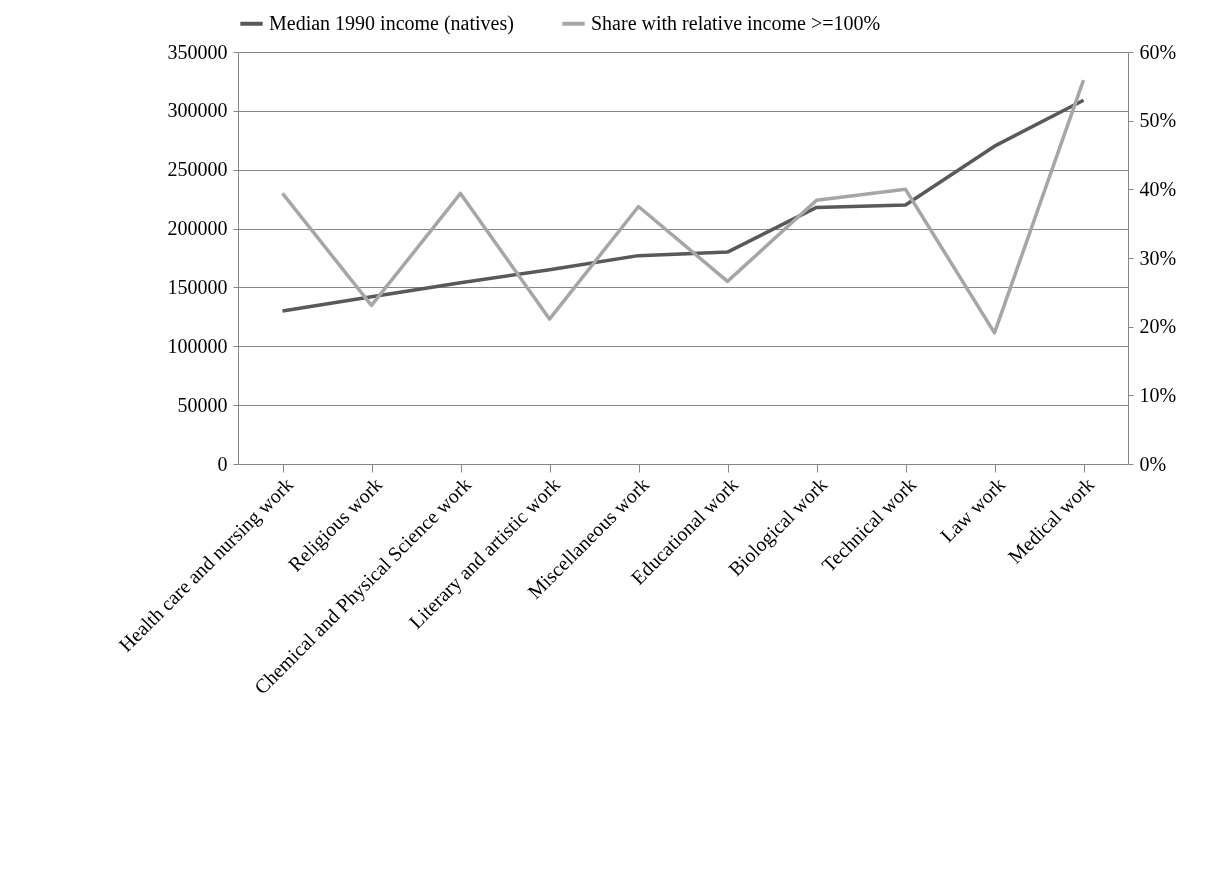  Describe the element at coordinates (197, 345) in the screenshot. I see `y-tick-label: 100000` at that location.